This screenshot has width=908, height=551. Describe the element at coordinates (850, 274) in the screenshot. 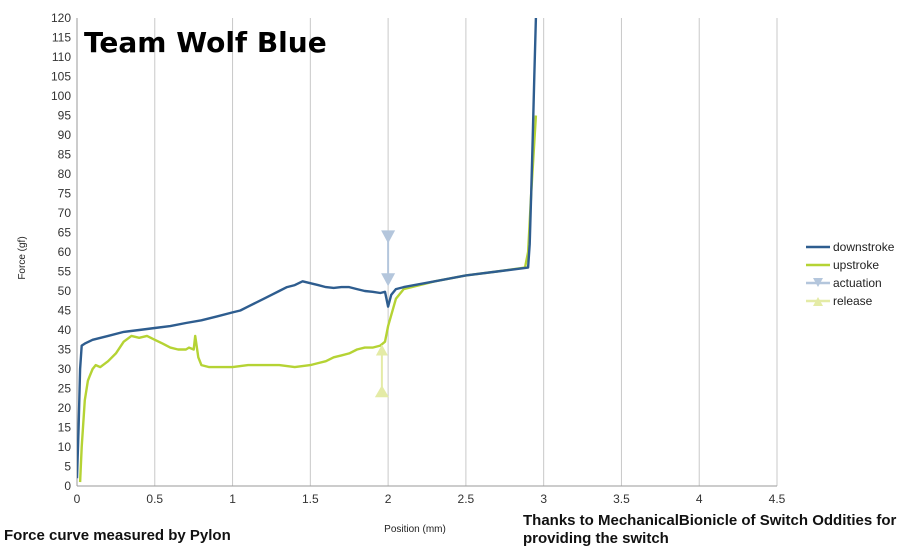

I see `legend: downstroke upstroke actuation release` at that location.